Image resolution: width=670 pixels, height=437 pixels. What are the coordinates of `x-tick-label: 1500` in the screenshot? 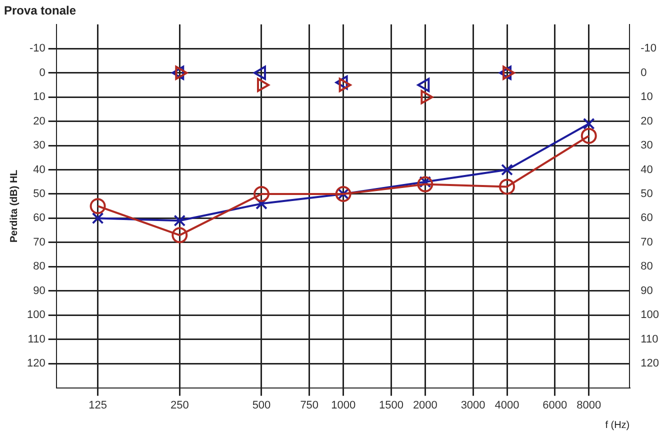 It's located at (391, 405).